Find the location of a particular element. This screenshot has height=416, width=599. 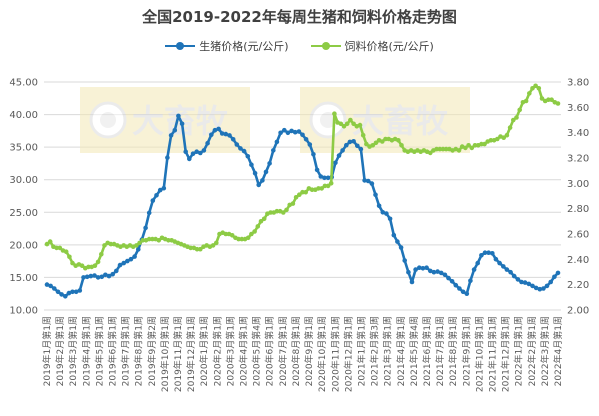

y2-tick-label: 3.20 is located at coordinates (578, 159).